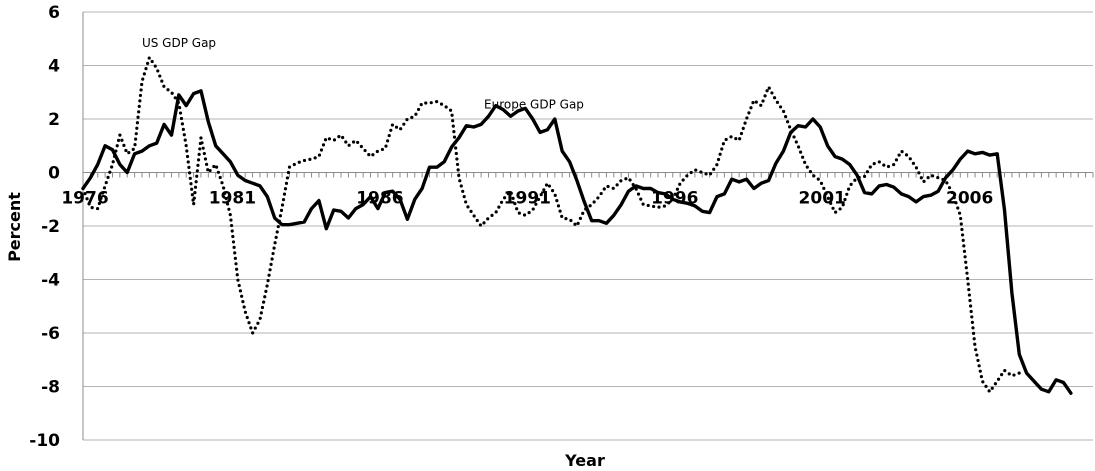 The image size is (1095, 471). Describe the element at coordinates (50, 227) in the screenshot. I see `y-tick-label: -2` at that location.